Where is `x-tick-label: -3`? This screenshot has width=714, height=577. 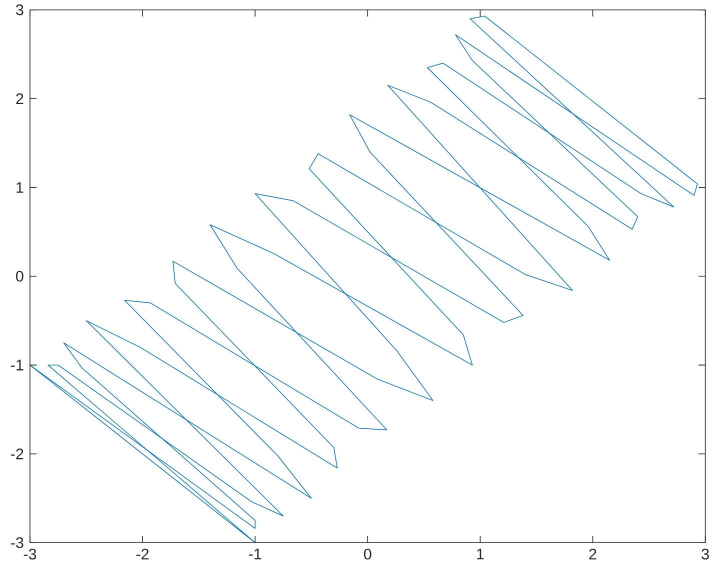 x-tick-label: -3 is located at coordinates (30, 554).